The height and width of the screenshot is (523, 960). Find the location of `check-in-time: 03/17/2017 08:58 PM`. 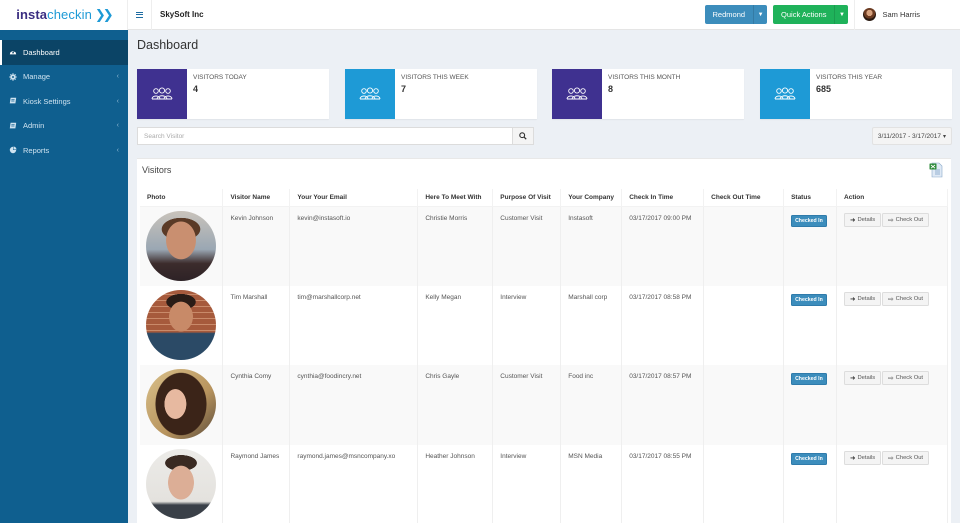

check-in-time: 03/17/2017 08:58 PM is located at coordinates (663, 325).